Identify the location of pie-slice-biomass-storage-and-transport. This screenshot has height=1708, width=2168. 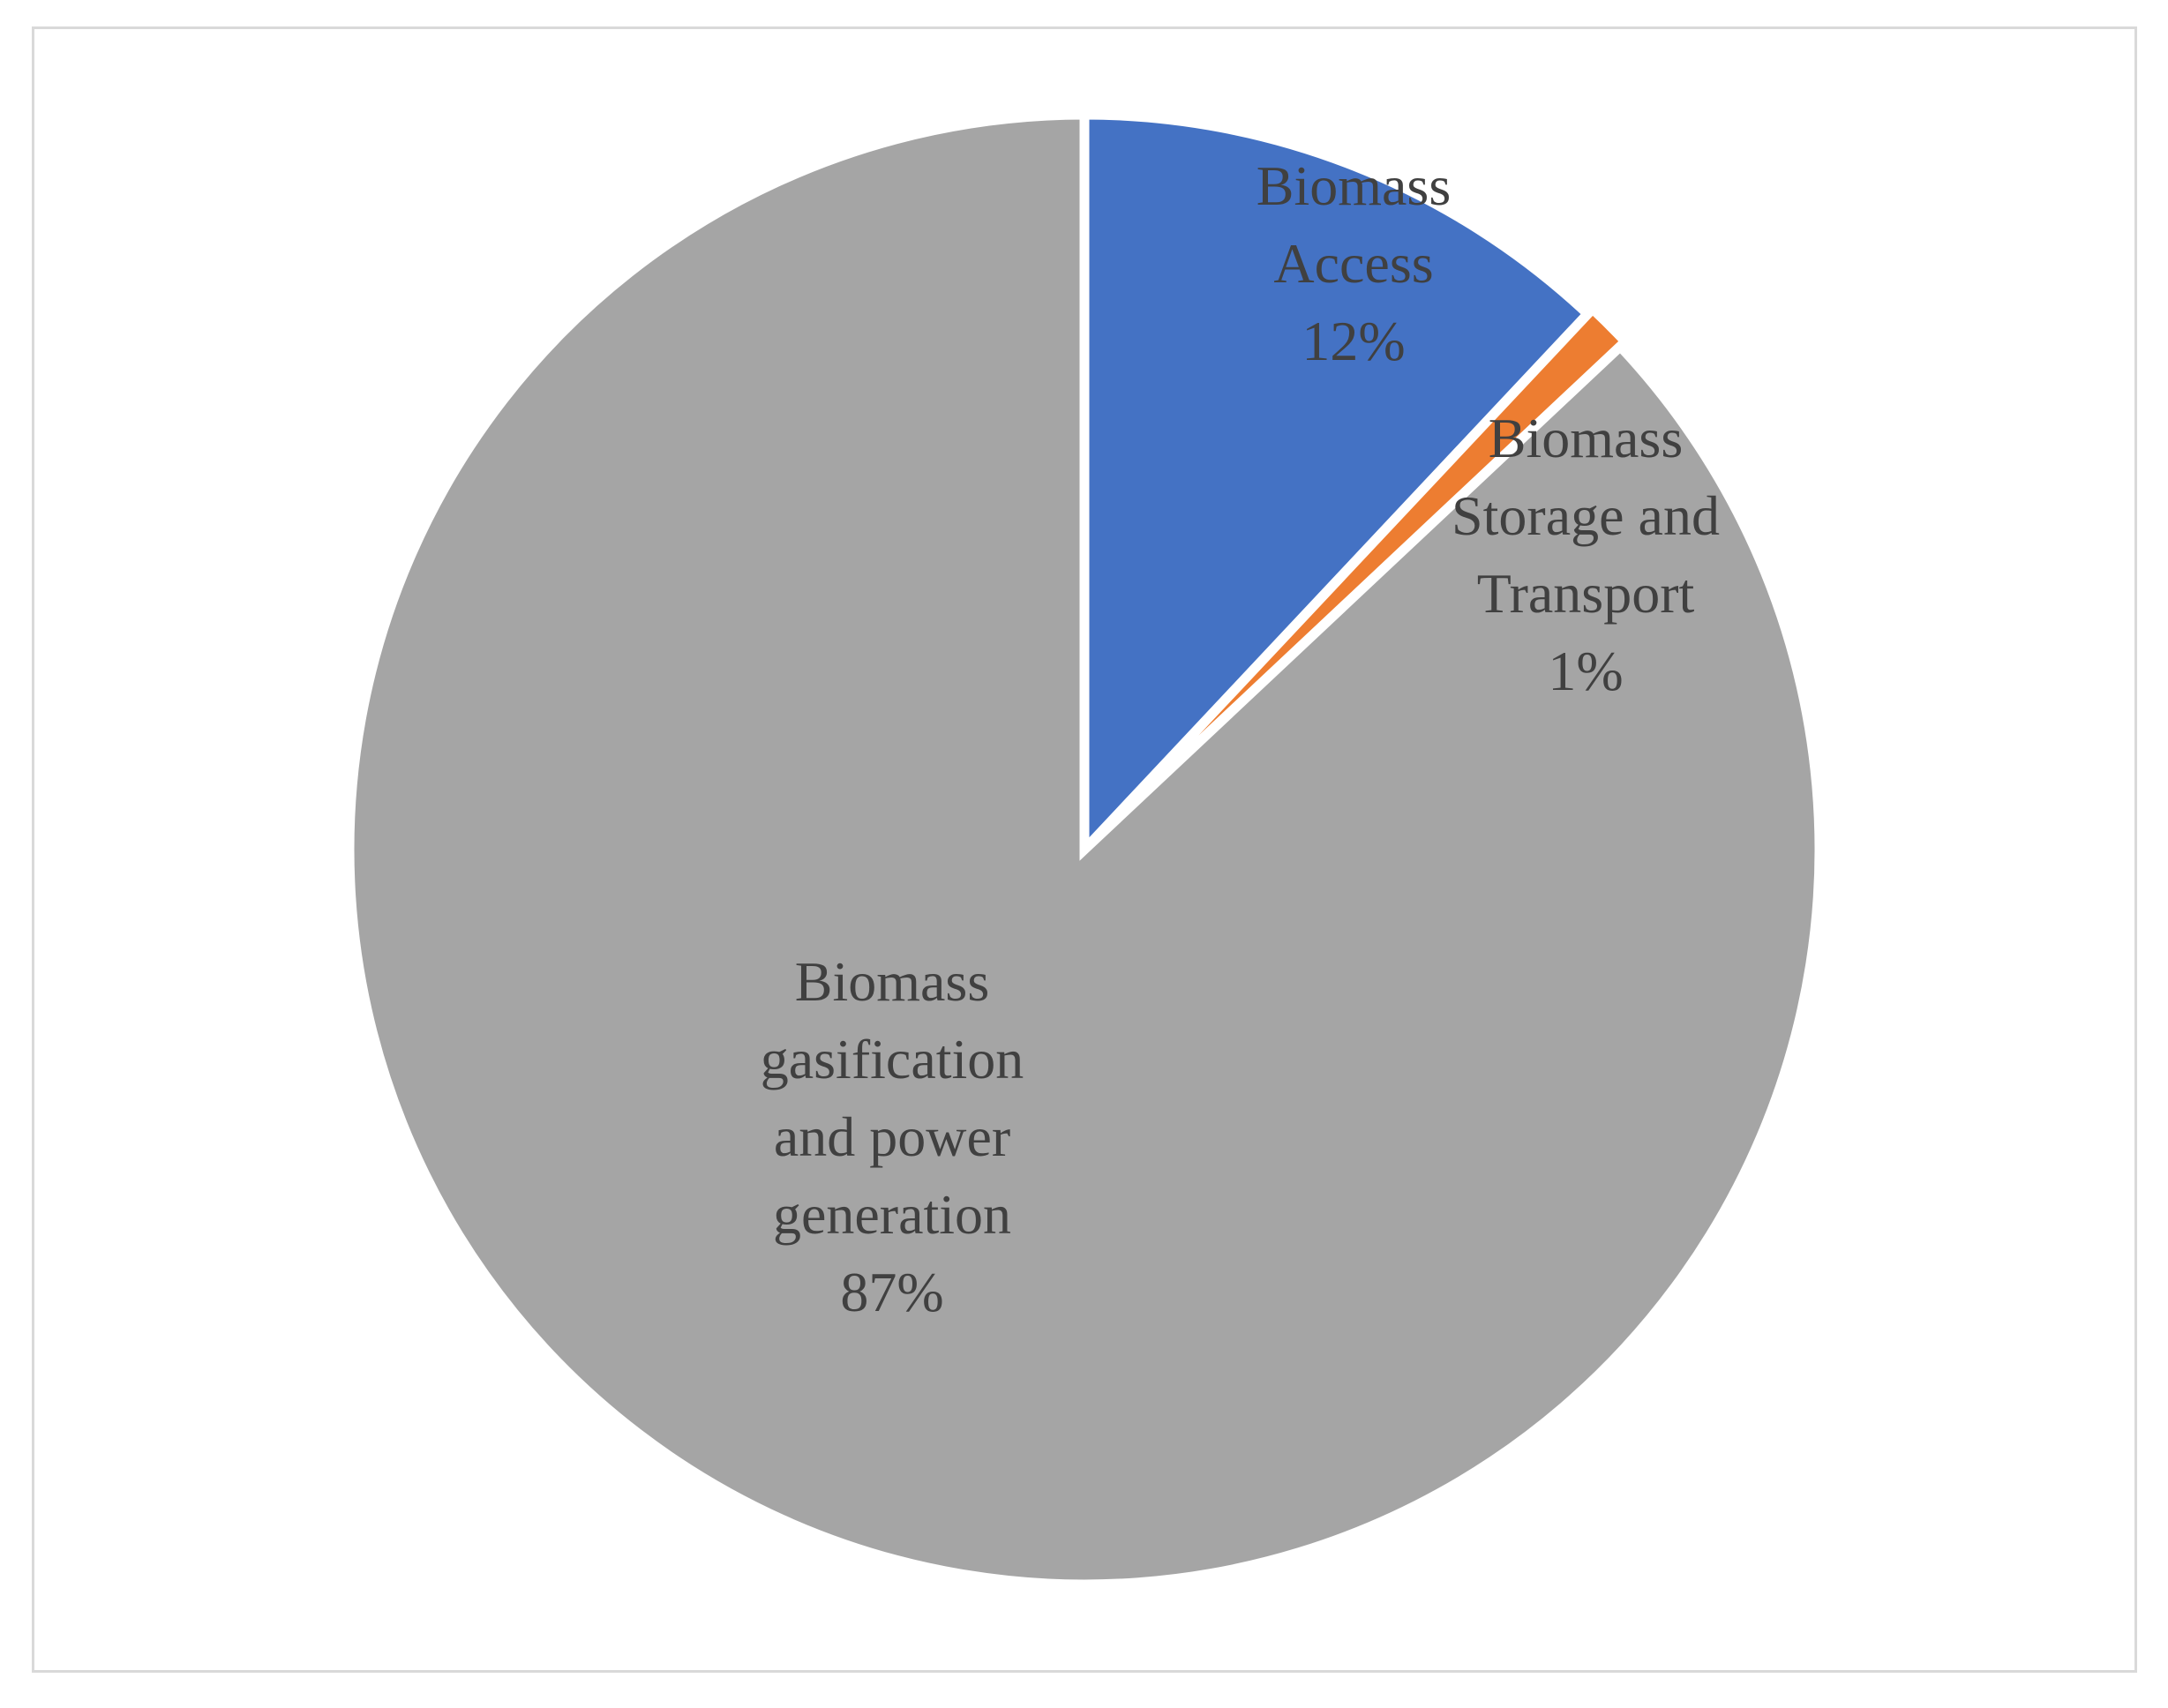
(1358, 575).